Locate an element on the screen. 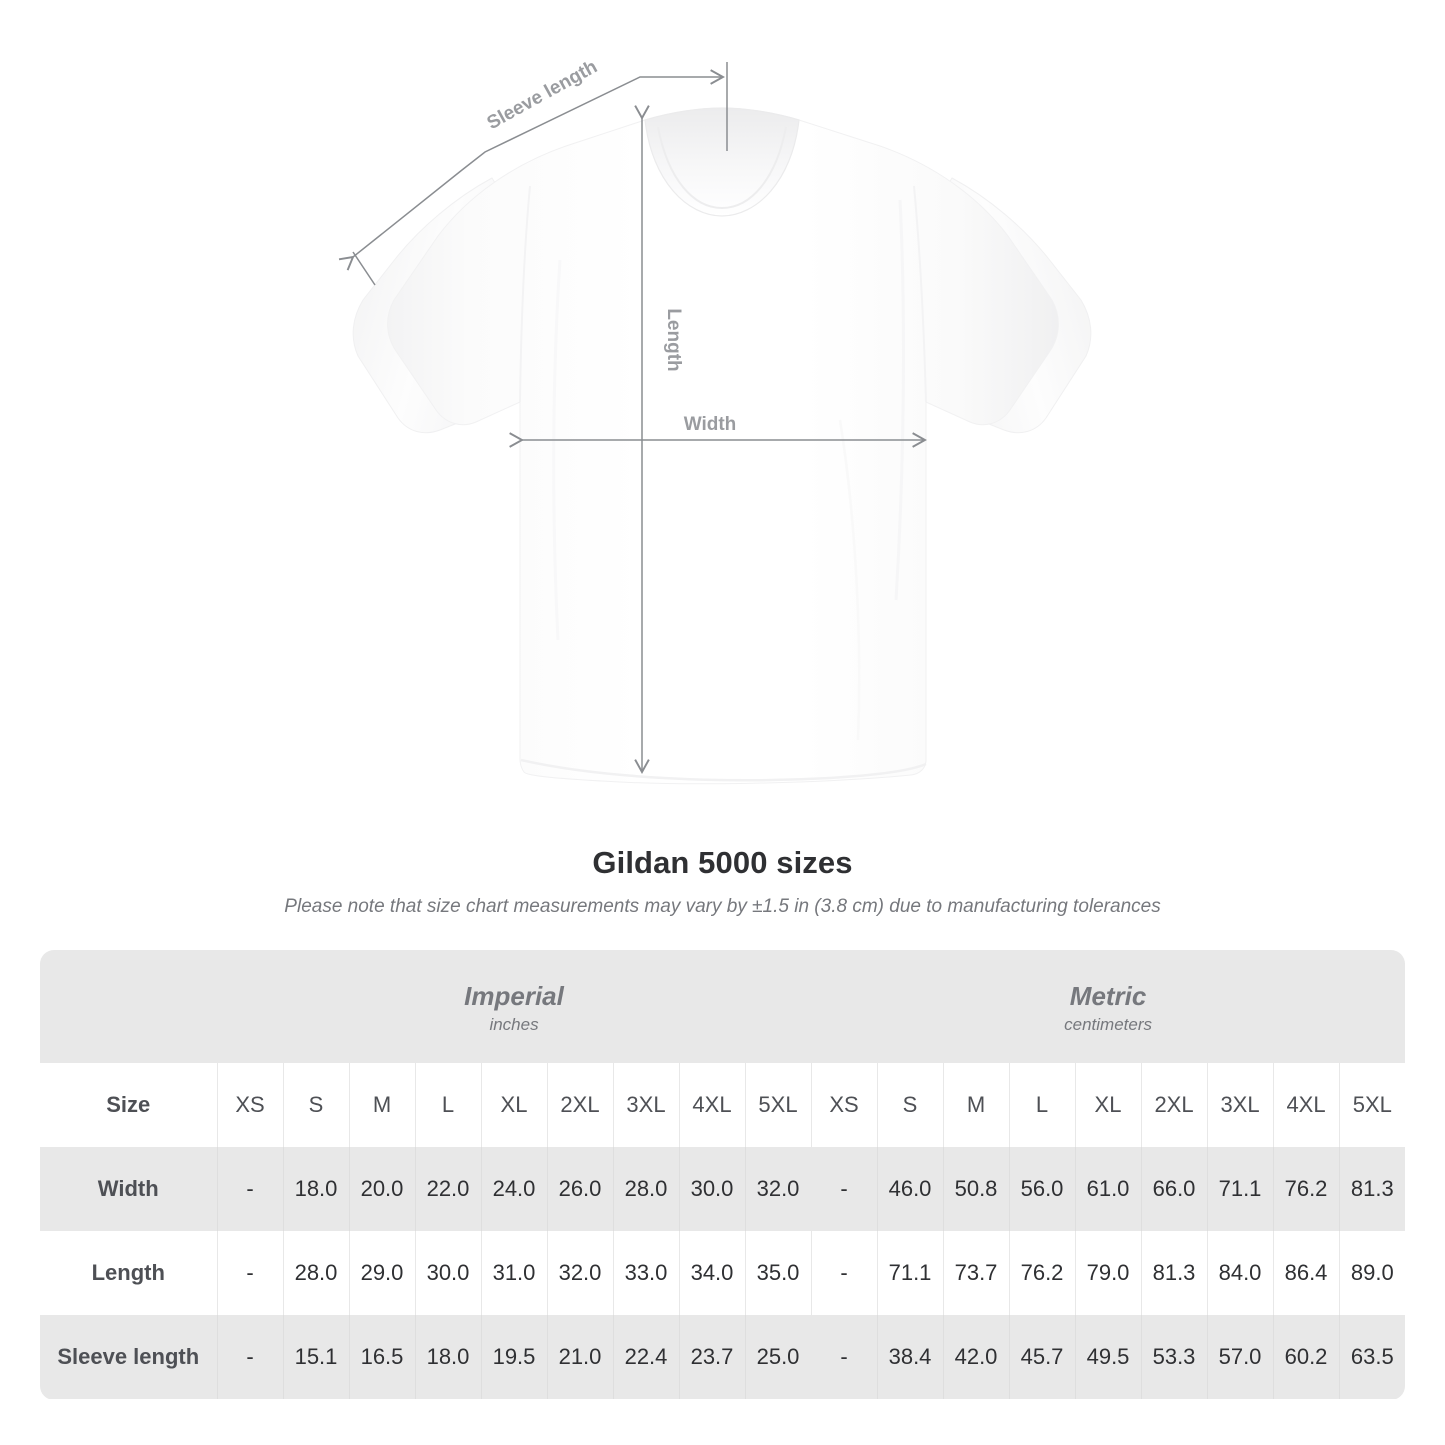 The width and height of the screenshot is (1445, 1445). cell-length-metric-3xl: 84.0 is located at coordinates (1240, 1273).